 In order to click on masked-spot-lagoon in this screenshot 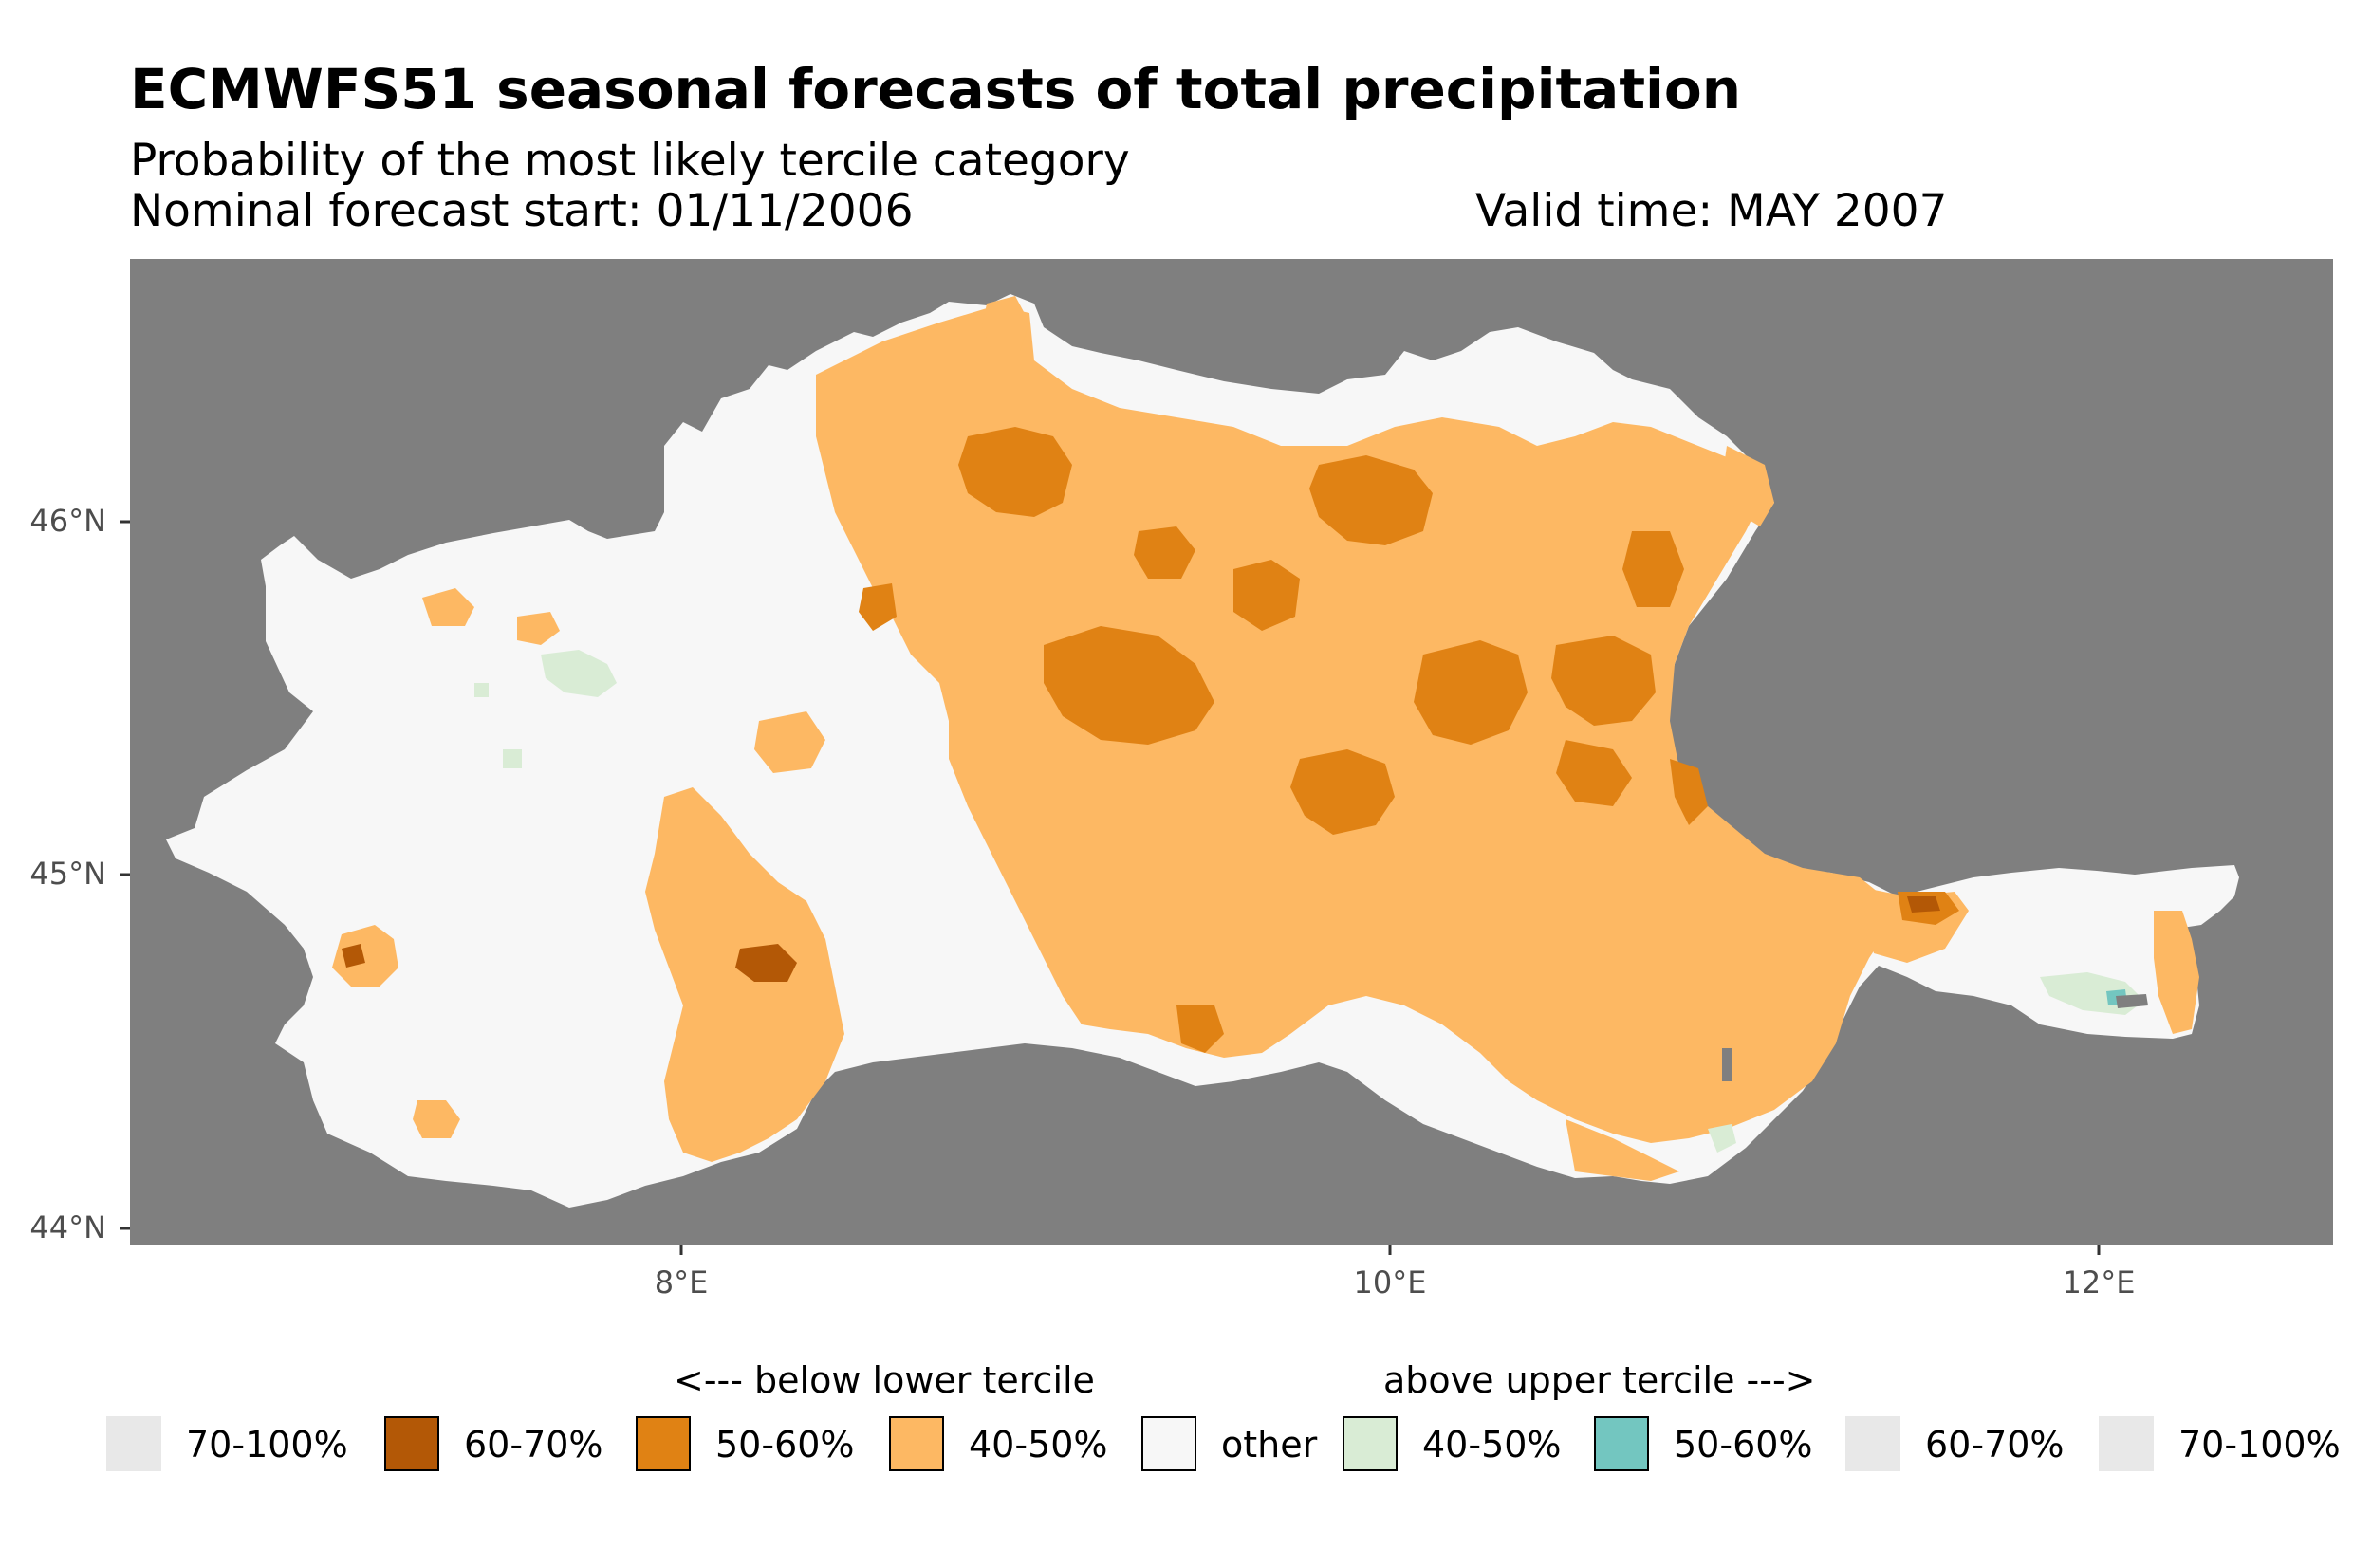, I will do `click(2132, 1001)`.